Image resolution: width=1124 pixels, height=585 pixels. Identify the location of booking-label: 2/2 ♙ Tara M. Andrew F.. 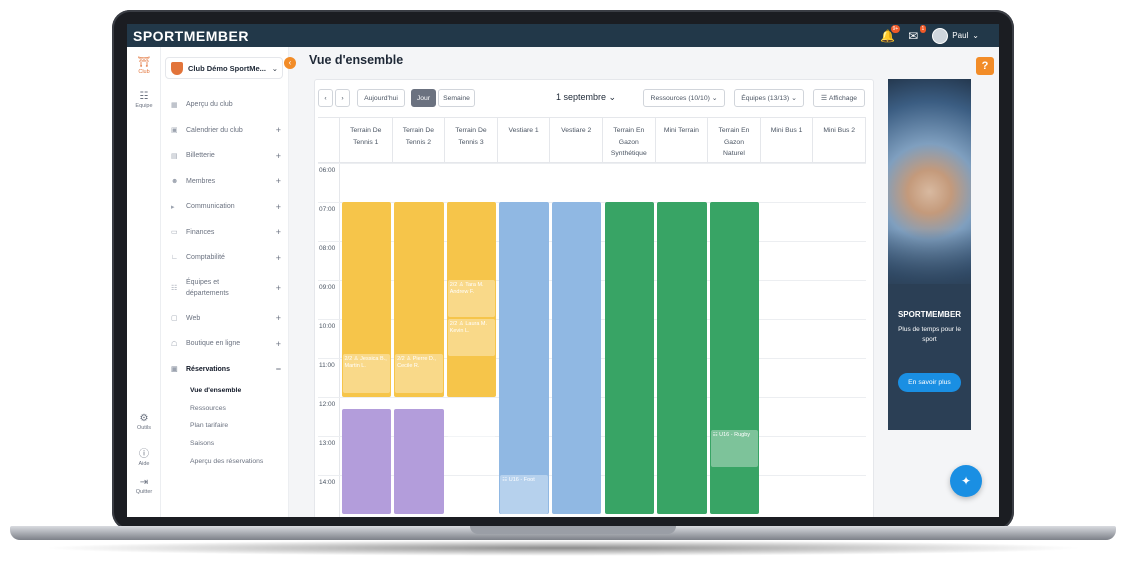
(471, 299).